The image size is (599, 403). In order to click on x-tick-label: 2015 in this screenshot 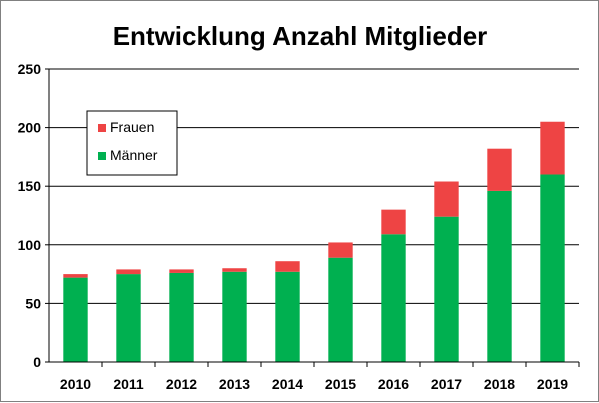, I will do `click(340, 384)`.